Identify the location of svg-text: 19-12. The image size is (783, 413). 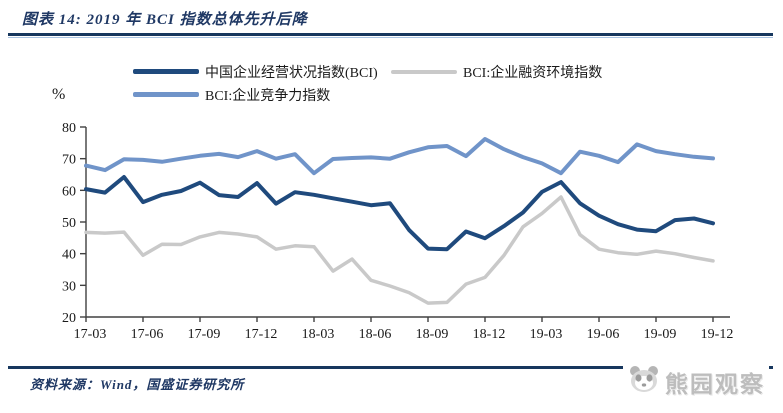
(717, 334).